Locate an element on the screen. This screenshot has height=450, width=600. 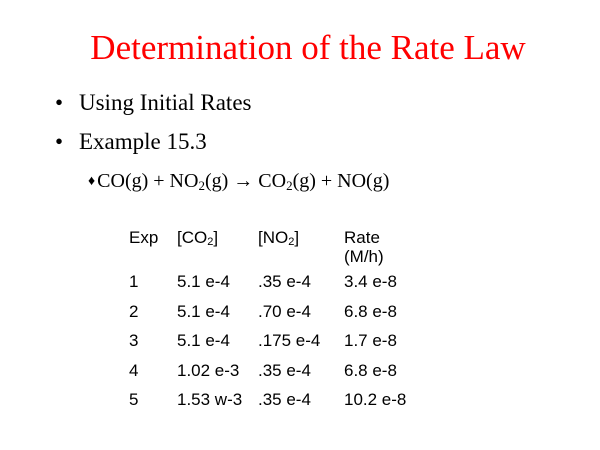
bullet-text: Using Initial Rates is located at coordinates (165, 102).